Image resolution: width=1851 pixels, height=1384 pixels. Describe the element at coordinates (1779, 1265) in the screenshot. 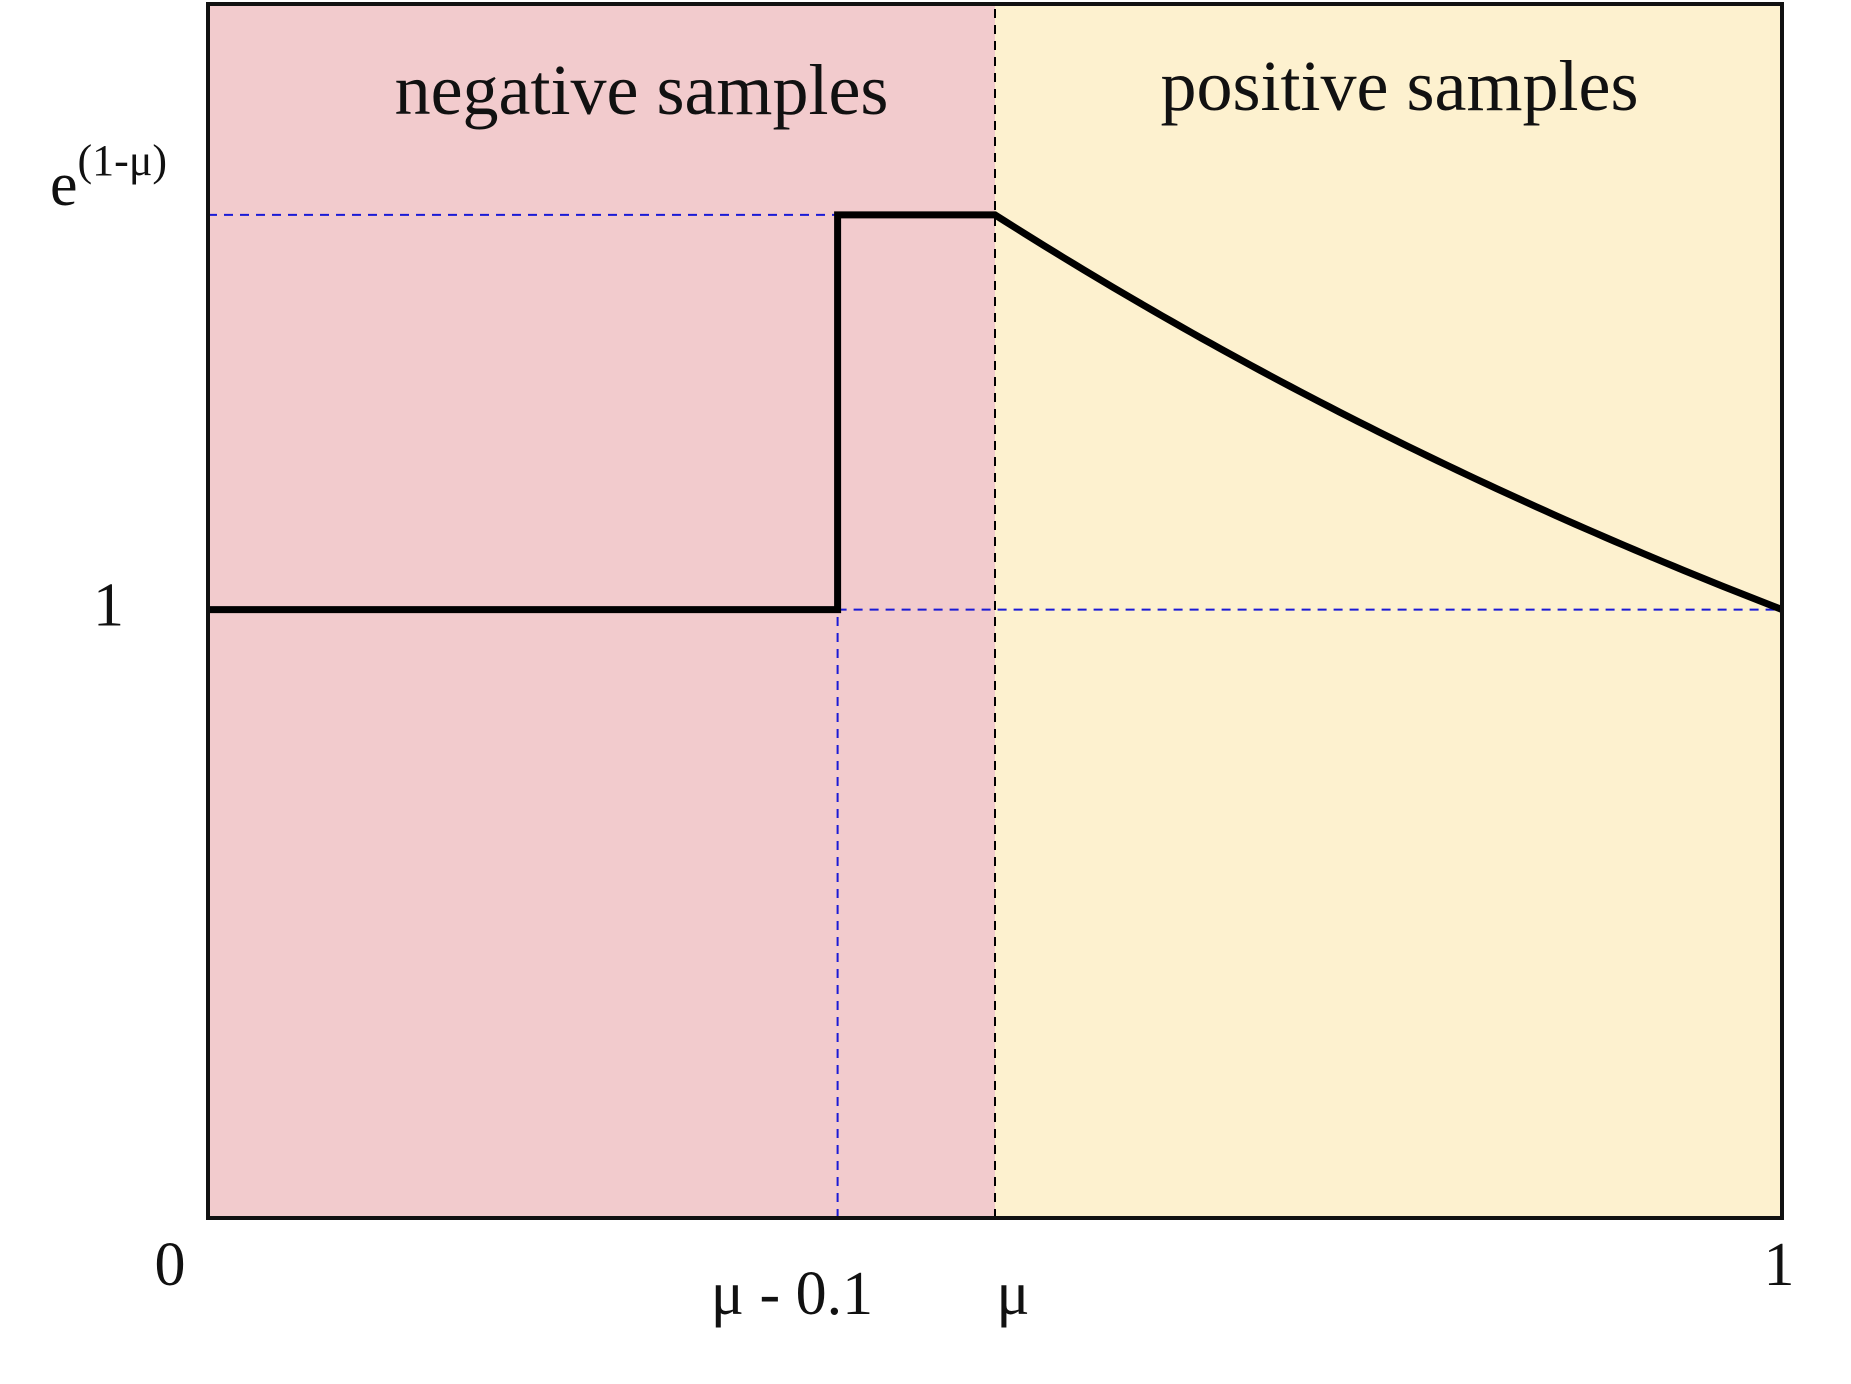

I see `x-tick-label-1: 1` at that location.